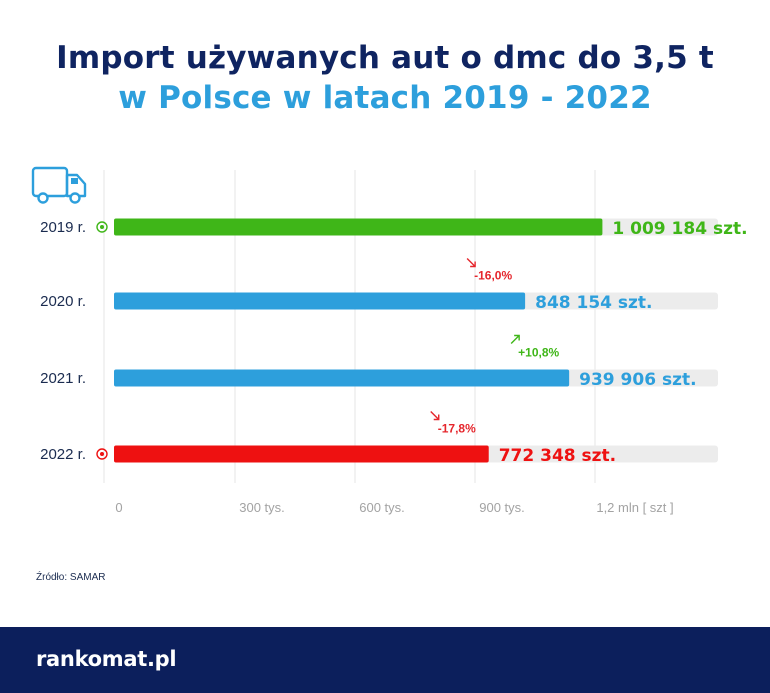  What do you see at coordinates (63, 301) in the screenshot?
I see `category-label: 2020 r.` at bounding box center [63, 301].